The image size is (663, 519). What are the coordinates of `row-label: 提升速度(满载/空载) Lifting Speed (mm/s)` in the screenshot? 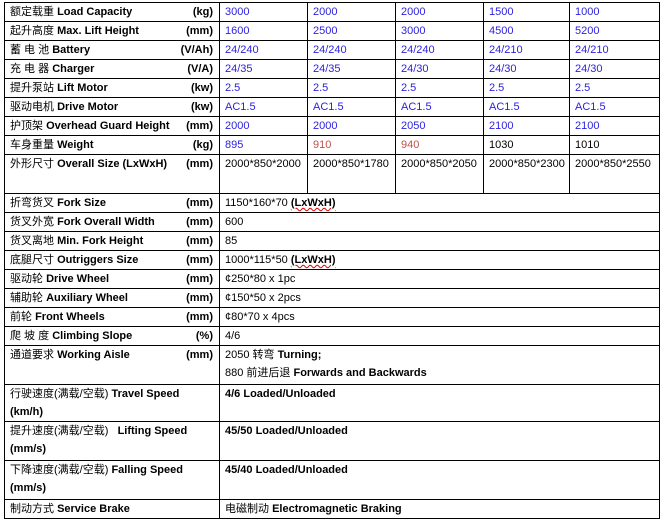 It's located at (112, 441).